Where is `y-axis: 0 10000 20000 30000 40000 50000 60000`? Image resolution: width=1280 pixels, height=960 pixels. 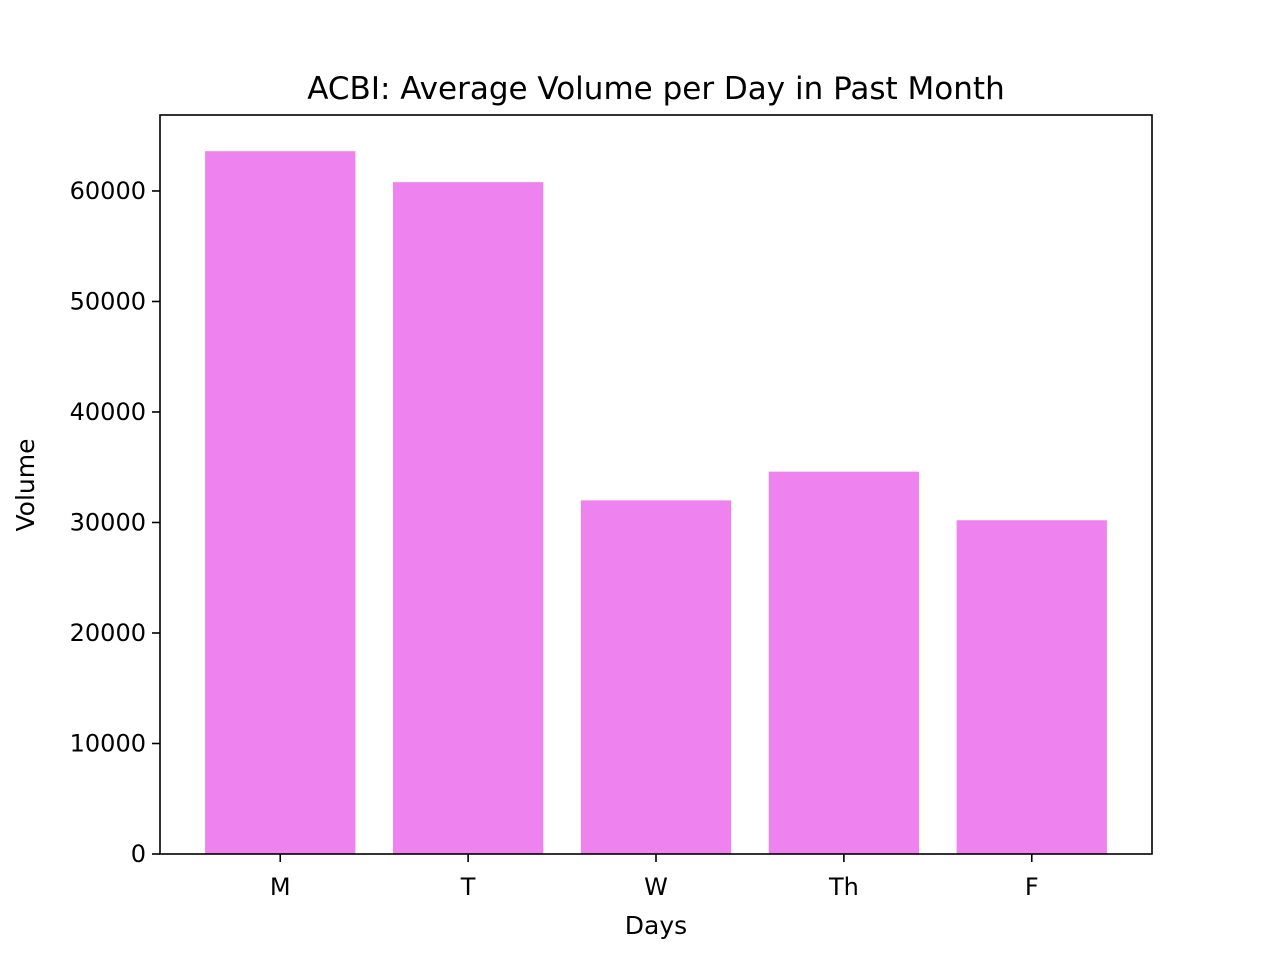
y-axis: 0 10000 20000 30000 40000 50000 60000 is located at coordinates (115, 522).